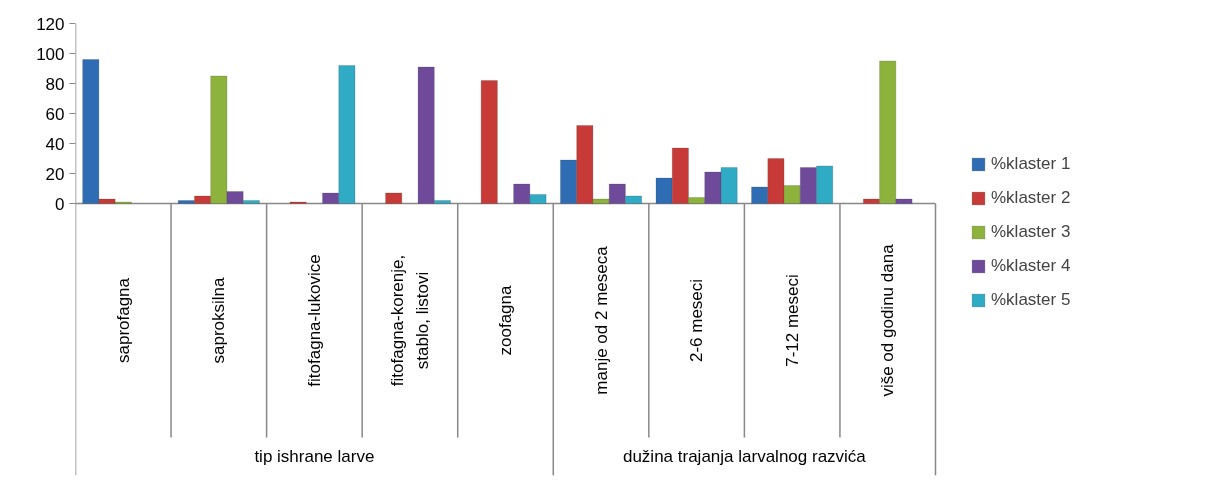 The image size is (1216, 484). What do you see at coordinates (55, 84) in the screenshot?
I see `y-tick-label: 80` at bounding box center [55, 84].